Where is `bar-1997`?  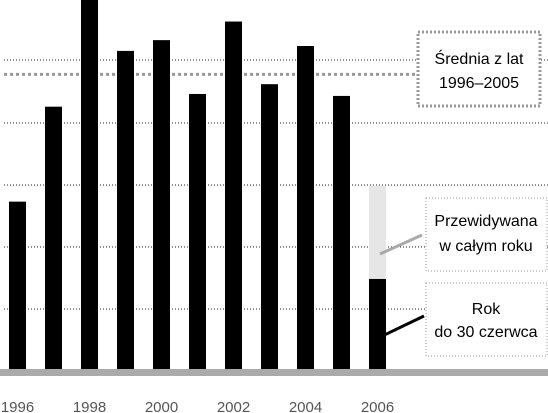
bar-1997 is located at coordinates (53, 238).